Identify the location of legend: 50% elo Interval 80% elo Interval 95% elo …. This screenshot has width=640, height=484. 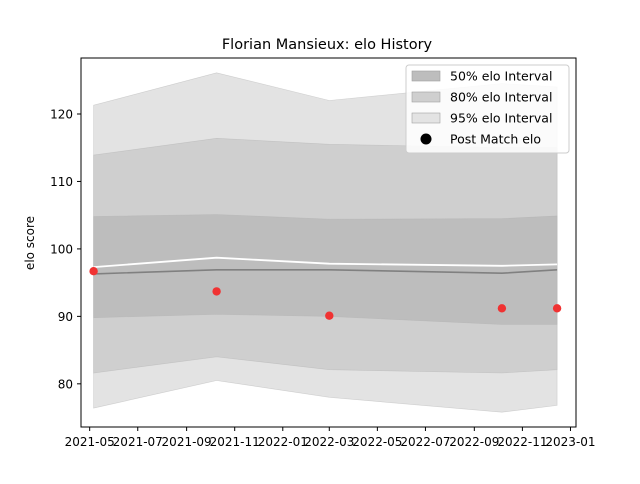
(487, 109).